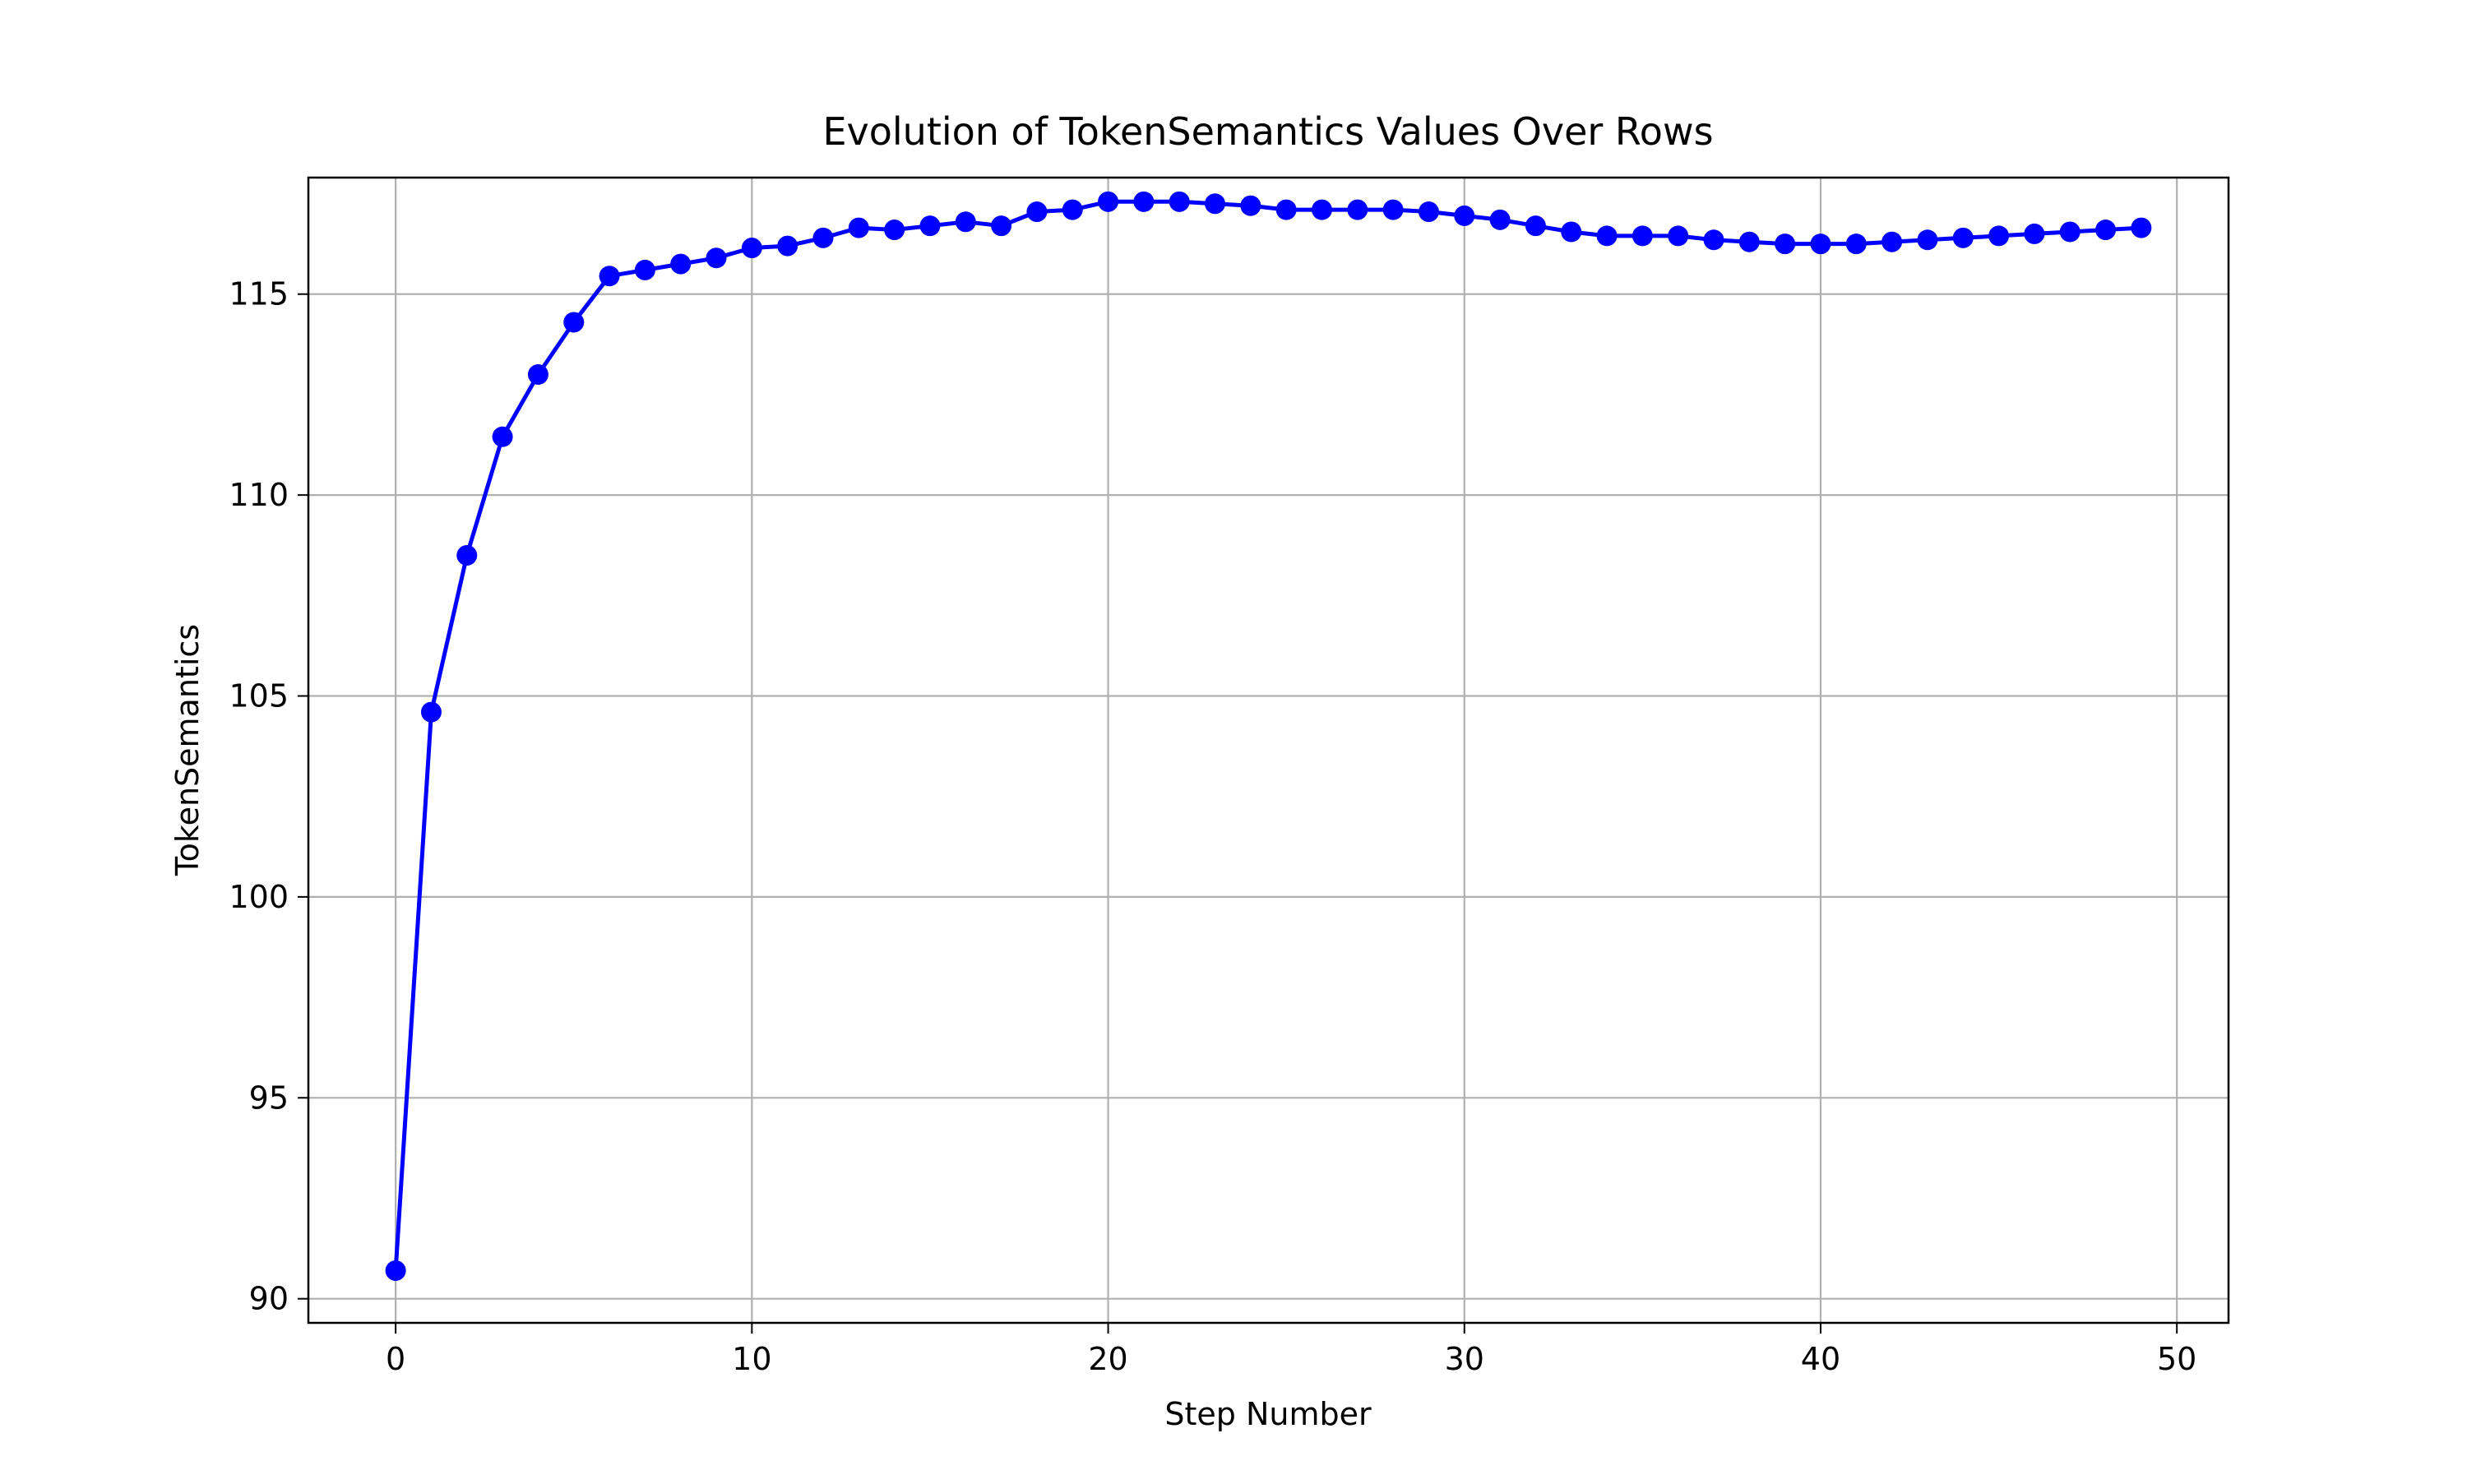 Image resolution: width=2467 pixels, height=1484 pixels. Describe the element at coordinates (269, 1097) in the screenshot. I see `y-tick-label: 95` at that location.